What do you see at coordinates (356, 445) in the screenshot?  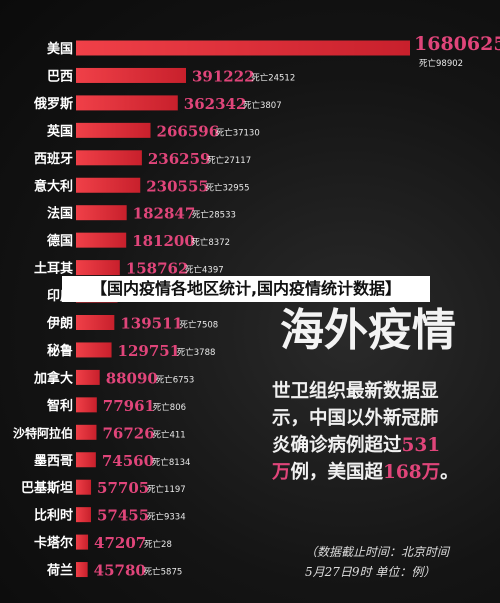 I see `panel-desc-line: 炎确诊病例超过531` at bounding box center [356, 445].